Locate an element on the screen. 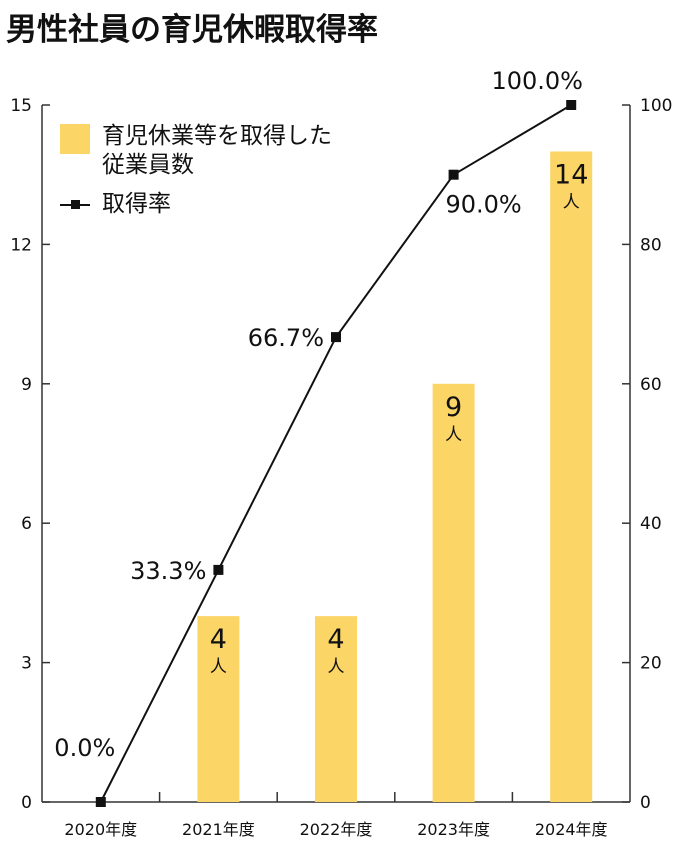  left-tick-label: 9 is located at coordinates (26, 385).